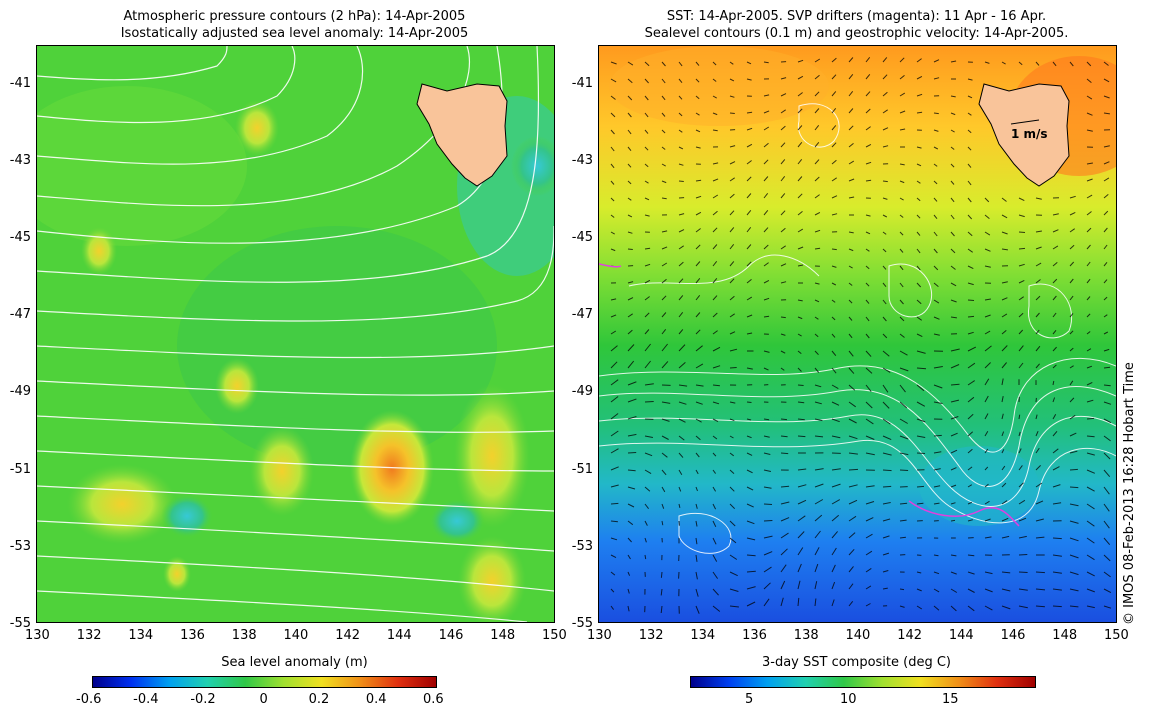  What do you see at coordinates (146, 699) in the screenshot?
I see `colorbar-tick-label: -0.4` at bounding box center [146, 699].